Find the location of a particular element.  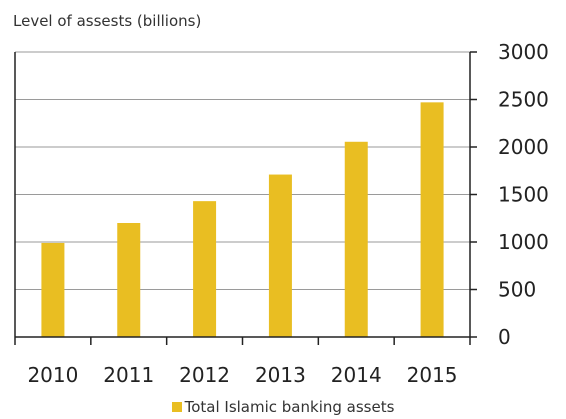

x-tick-label: 2015 is located at coordinates (432, 375).